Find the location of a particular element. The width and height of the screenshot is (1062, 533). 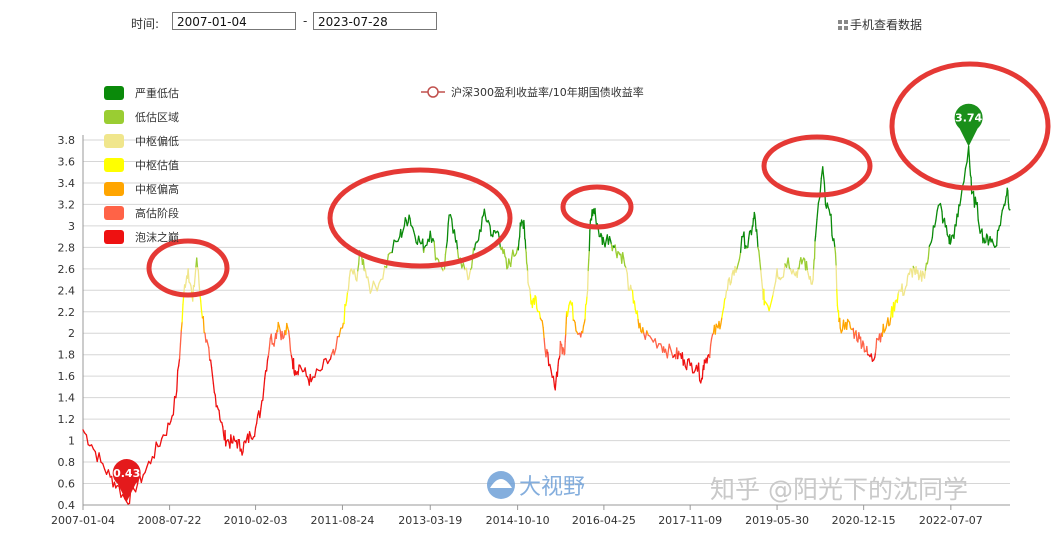

value-marker-pin: 0.43 is located at coordinates (126, 480).